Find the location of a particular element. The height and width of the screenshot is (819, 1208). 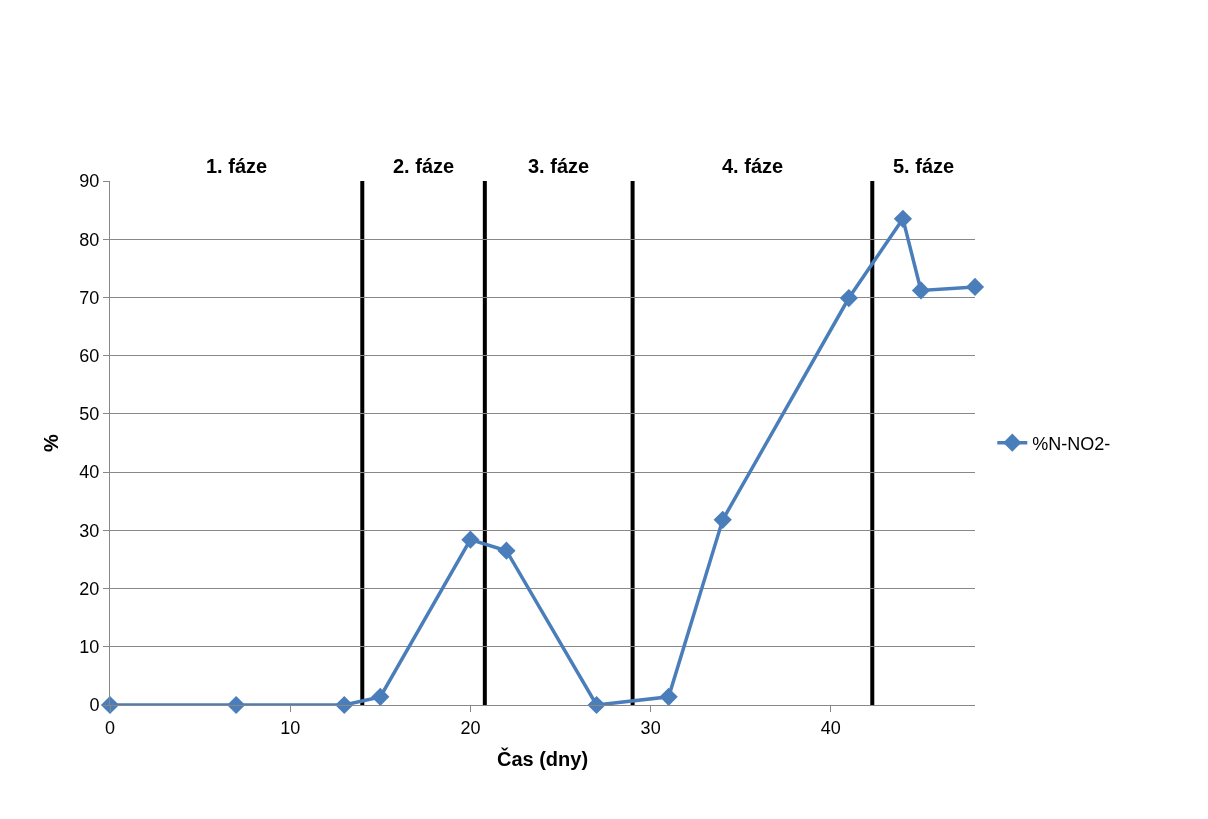

legend-label: %N-NO2- is located at coordinates (1071, 443).